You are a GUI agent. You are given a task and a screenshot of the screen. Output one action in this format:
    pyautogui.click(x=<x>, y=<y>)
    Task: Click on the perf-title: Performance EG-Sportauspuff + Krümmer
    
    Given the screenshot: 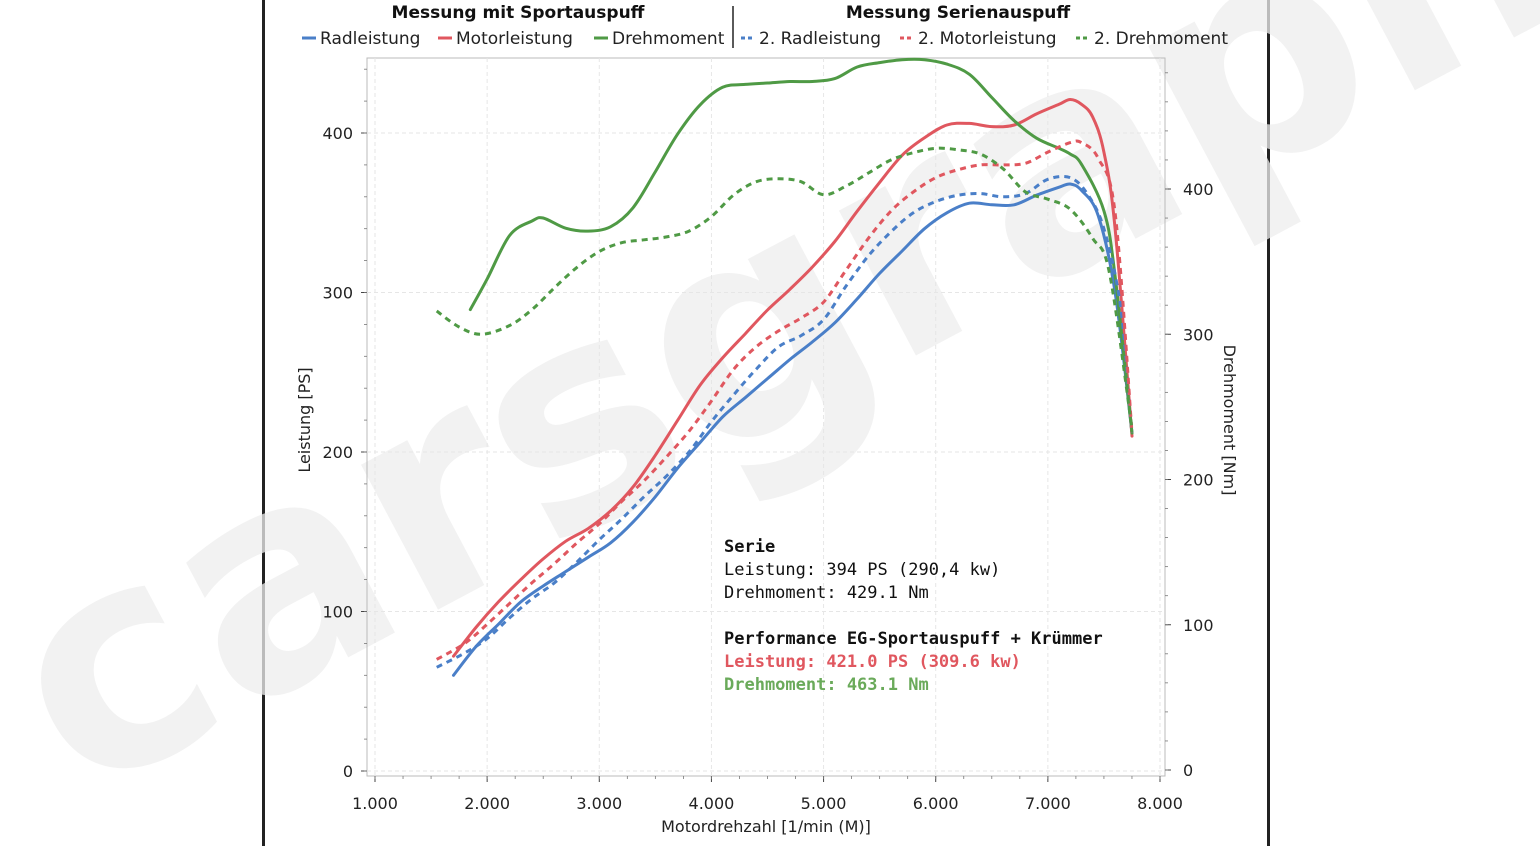 What is the action you would take?
    pyautogui.click(x=913, y=639)
    